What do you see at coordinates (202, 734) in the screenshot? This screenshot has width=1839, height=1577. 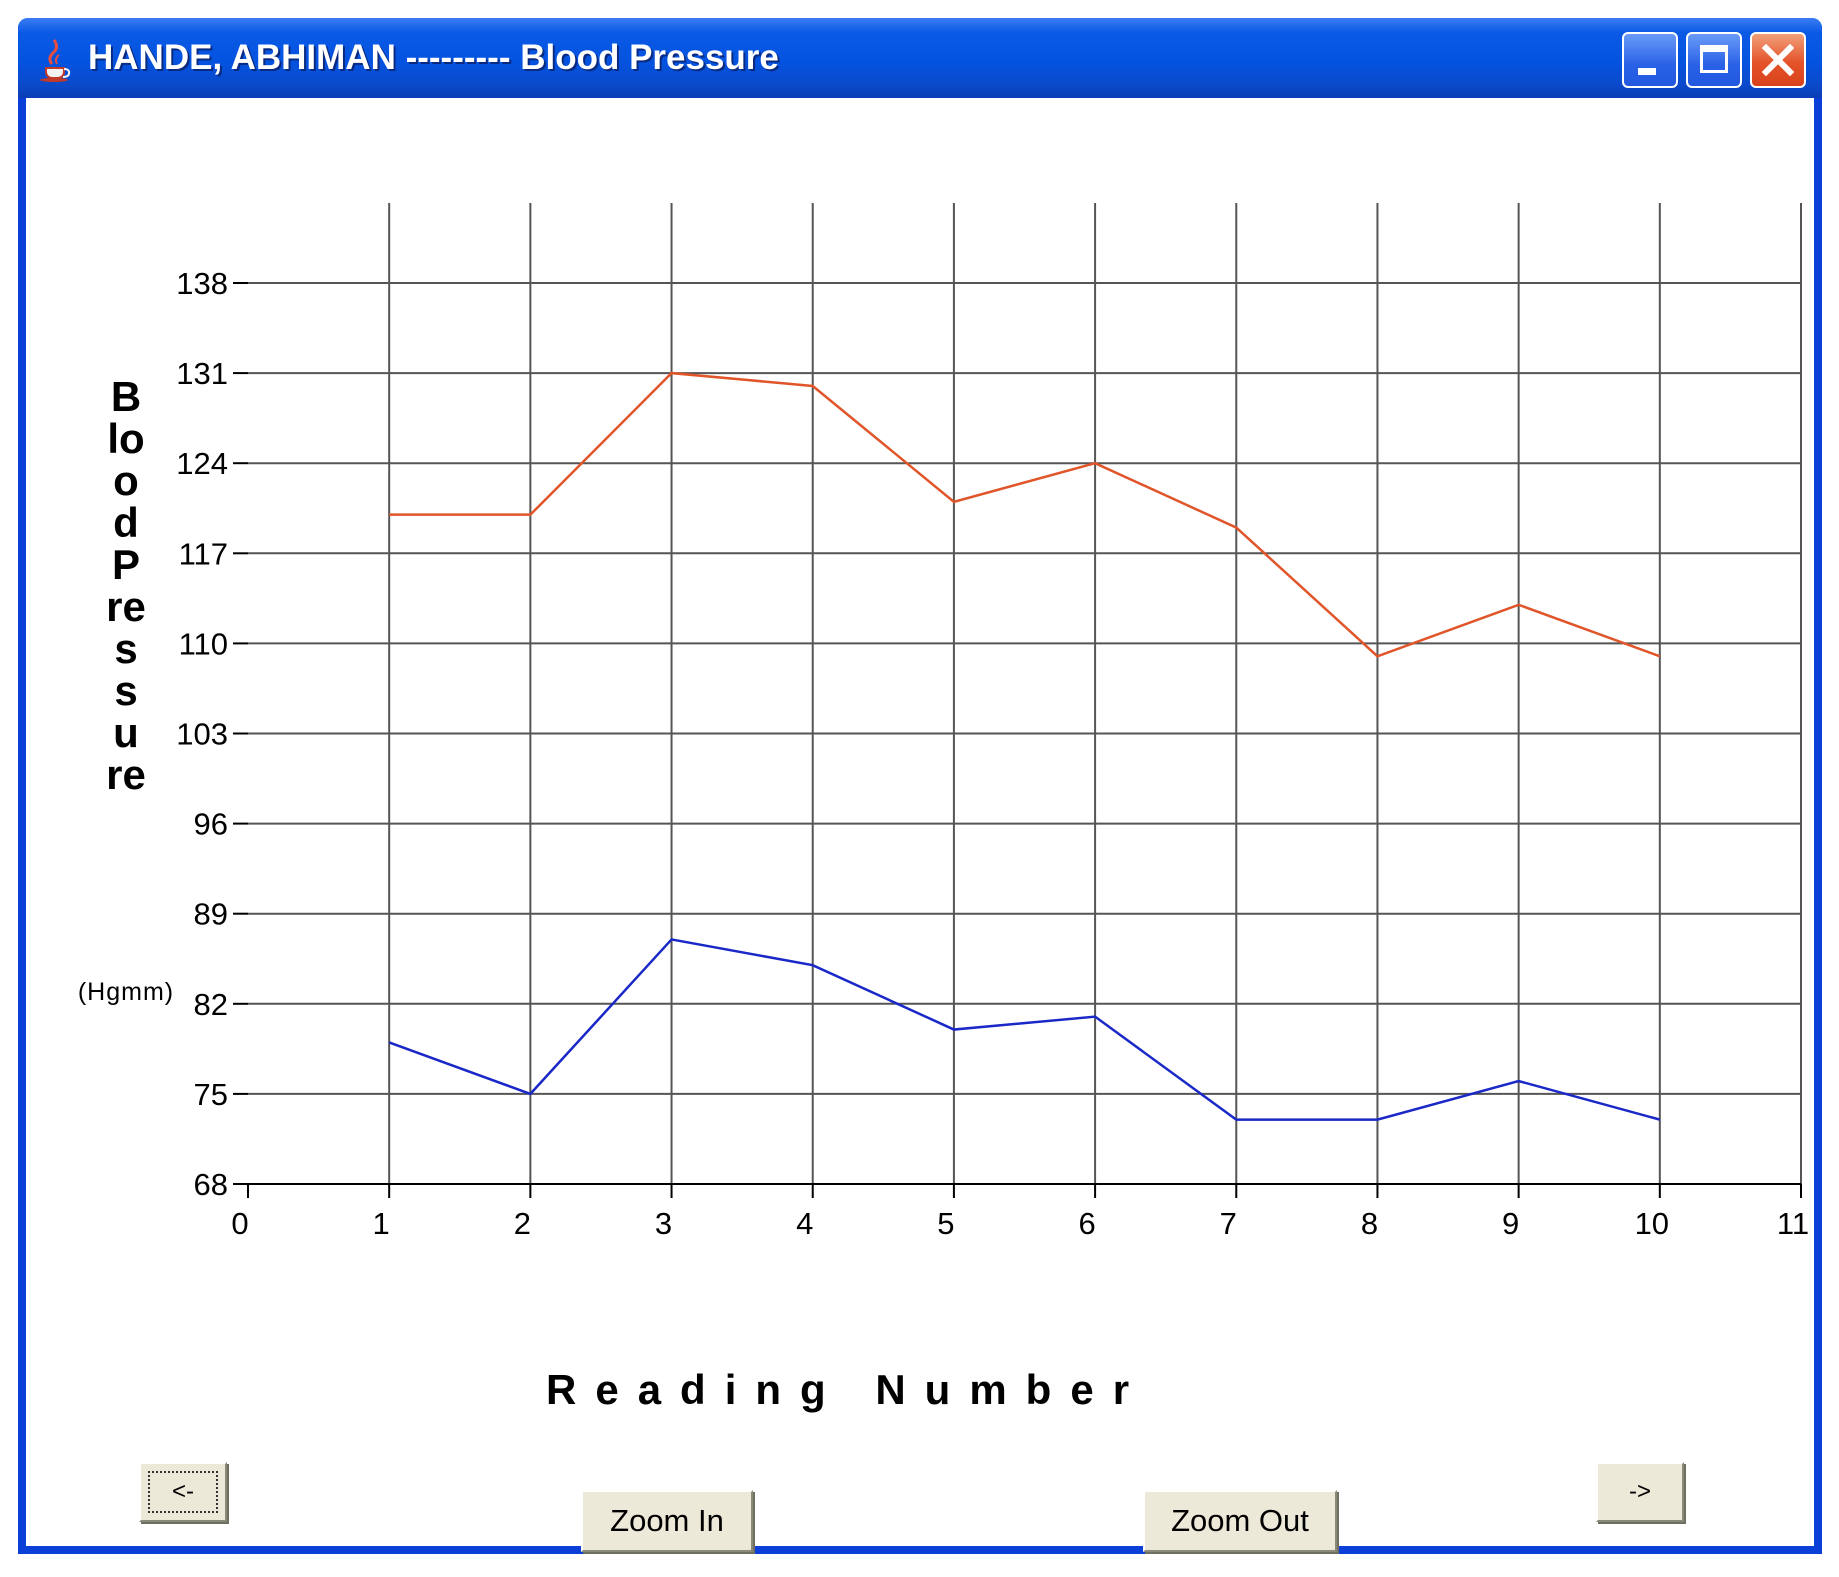 I see `y-tick-label: 103` at bounding box center [202, 734].